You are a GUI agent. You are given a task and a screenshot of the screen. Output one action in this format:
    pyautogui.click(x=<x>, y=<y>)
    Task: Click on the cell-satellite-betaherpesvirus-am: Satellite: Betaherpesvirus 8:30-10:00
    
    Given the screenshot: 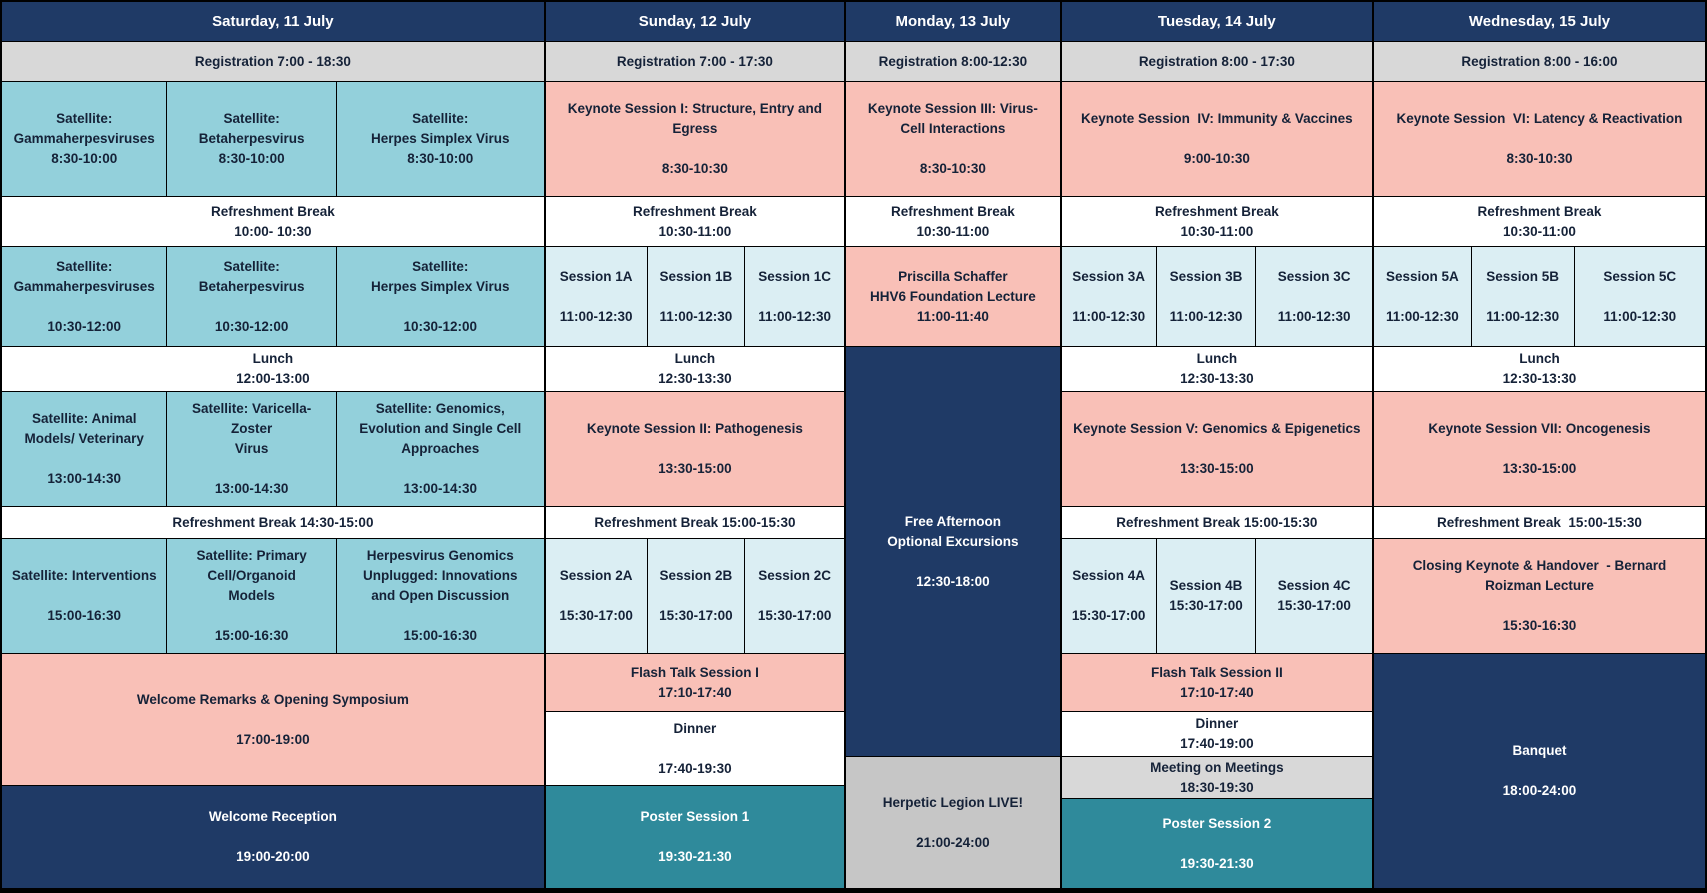 What is the action you would take?
    pyautogui.click(x=252, y=139)
    